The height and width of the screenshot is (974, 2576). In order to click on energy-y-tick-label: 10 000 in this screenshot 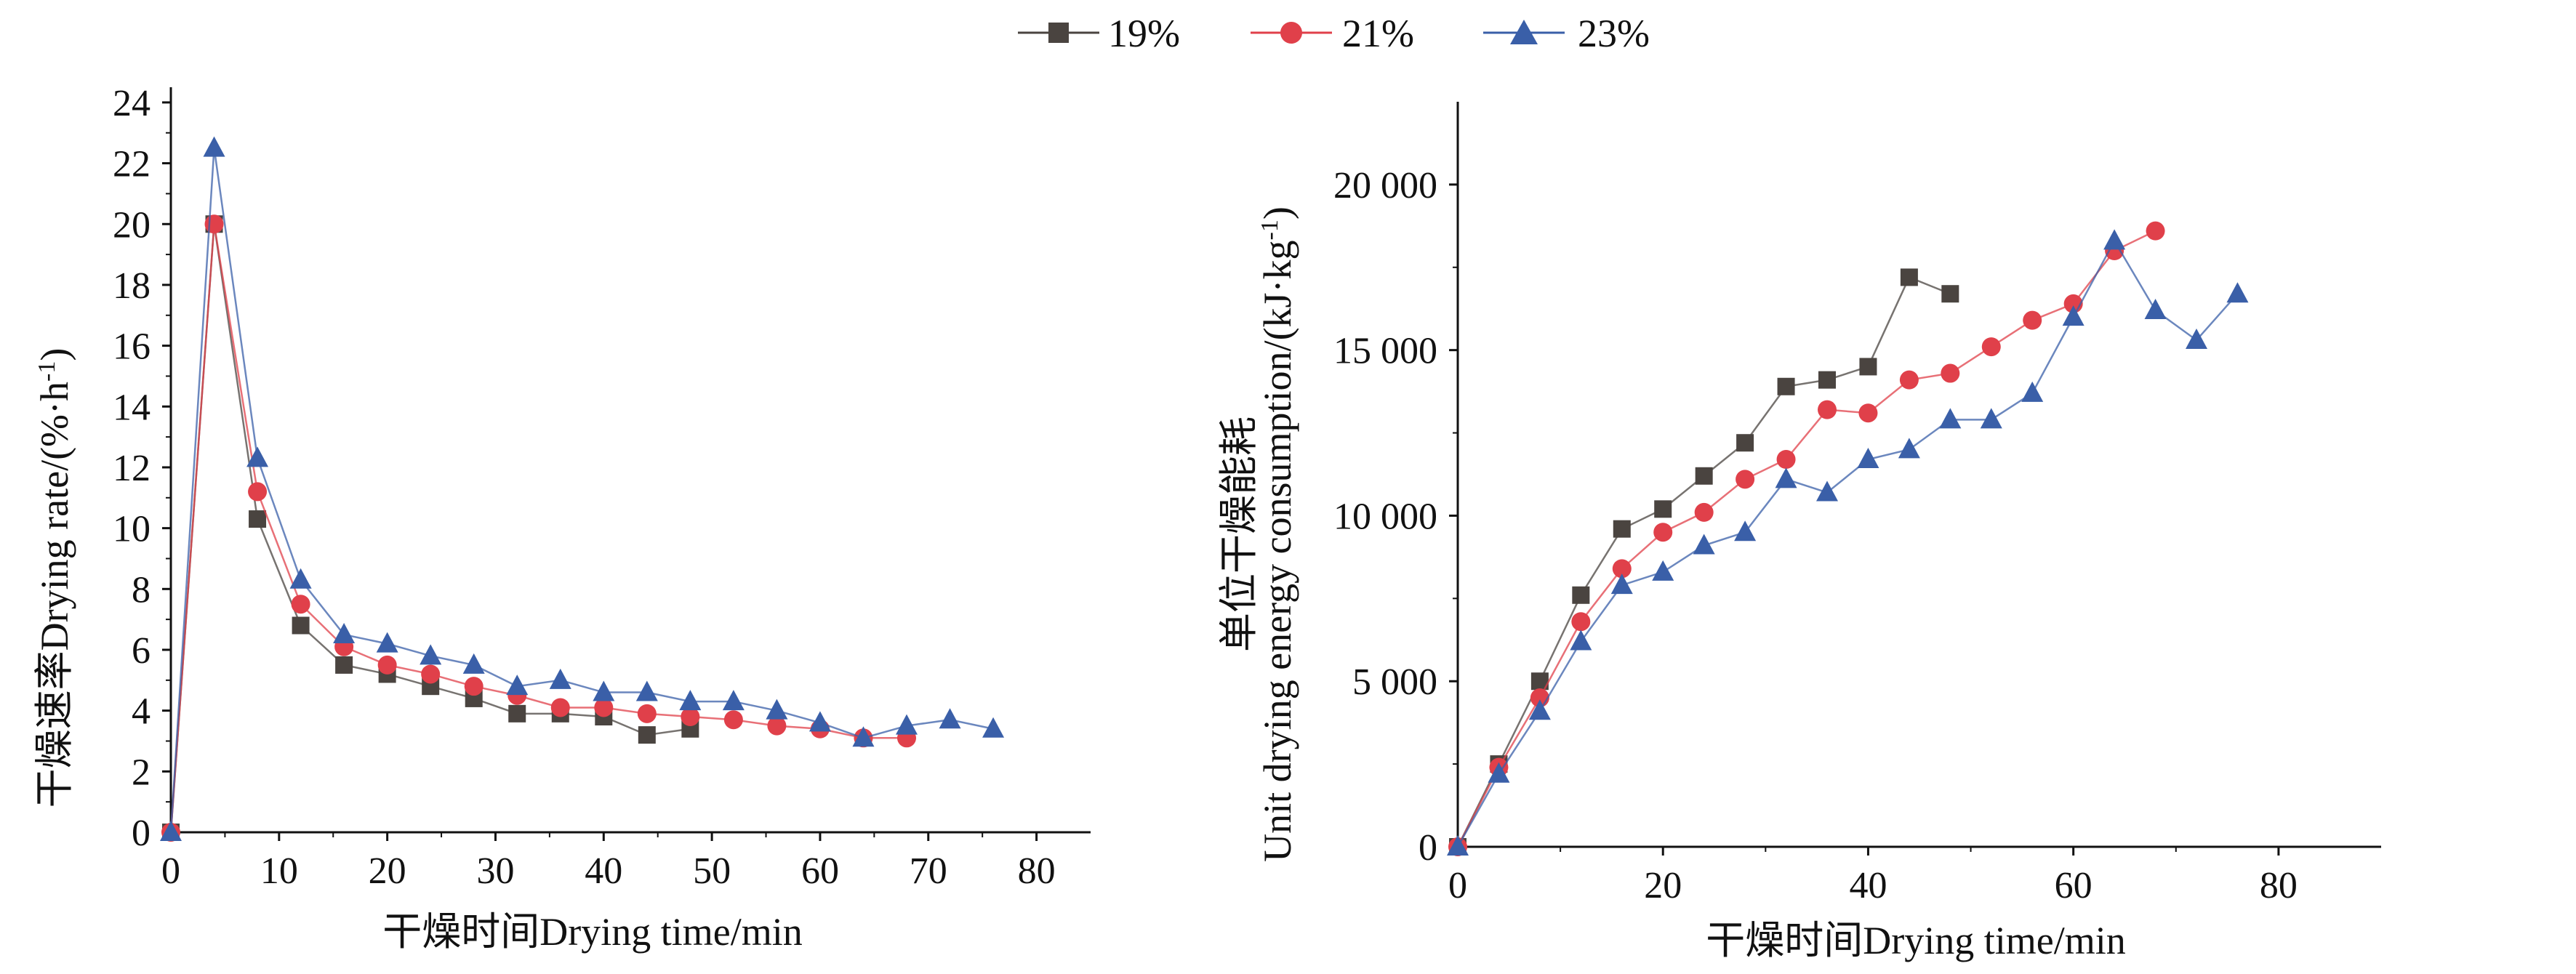, I will do `click(1385, 517)`.